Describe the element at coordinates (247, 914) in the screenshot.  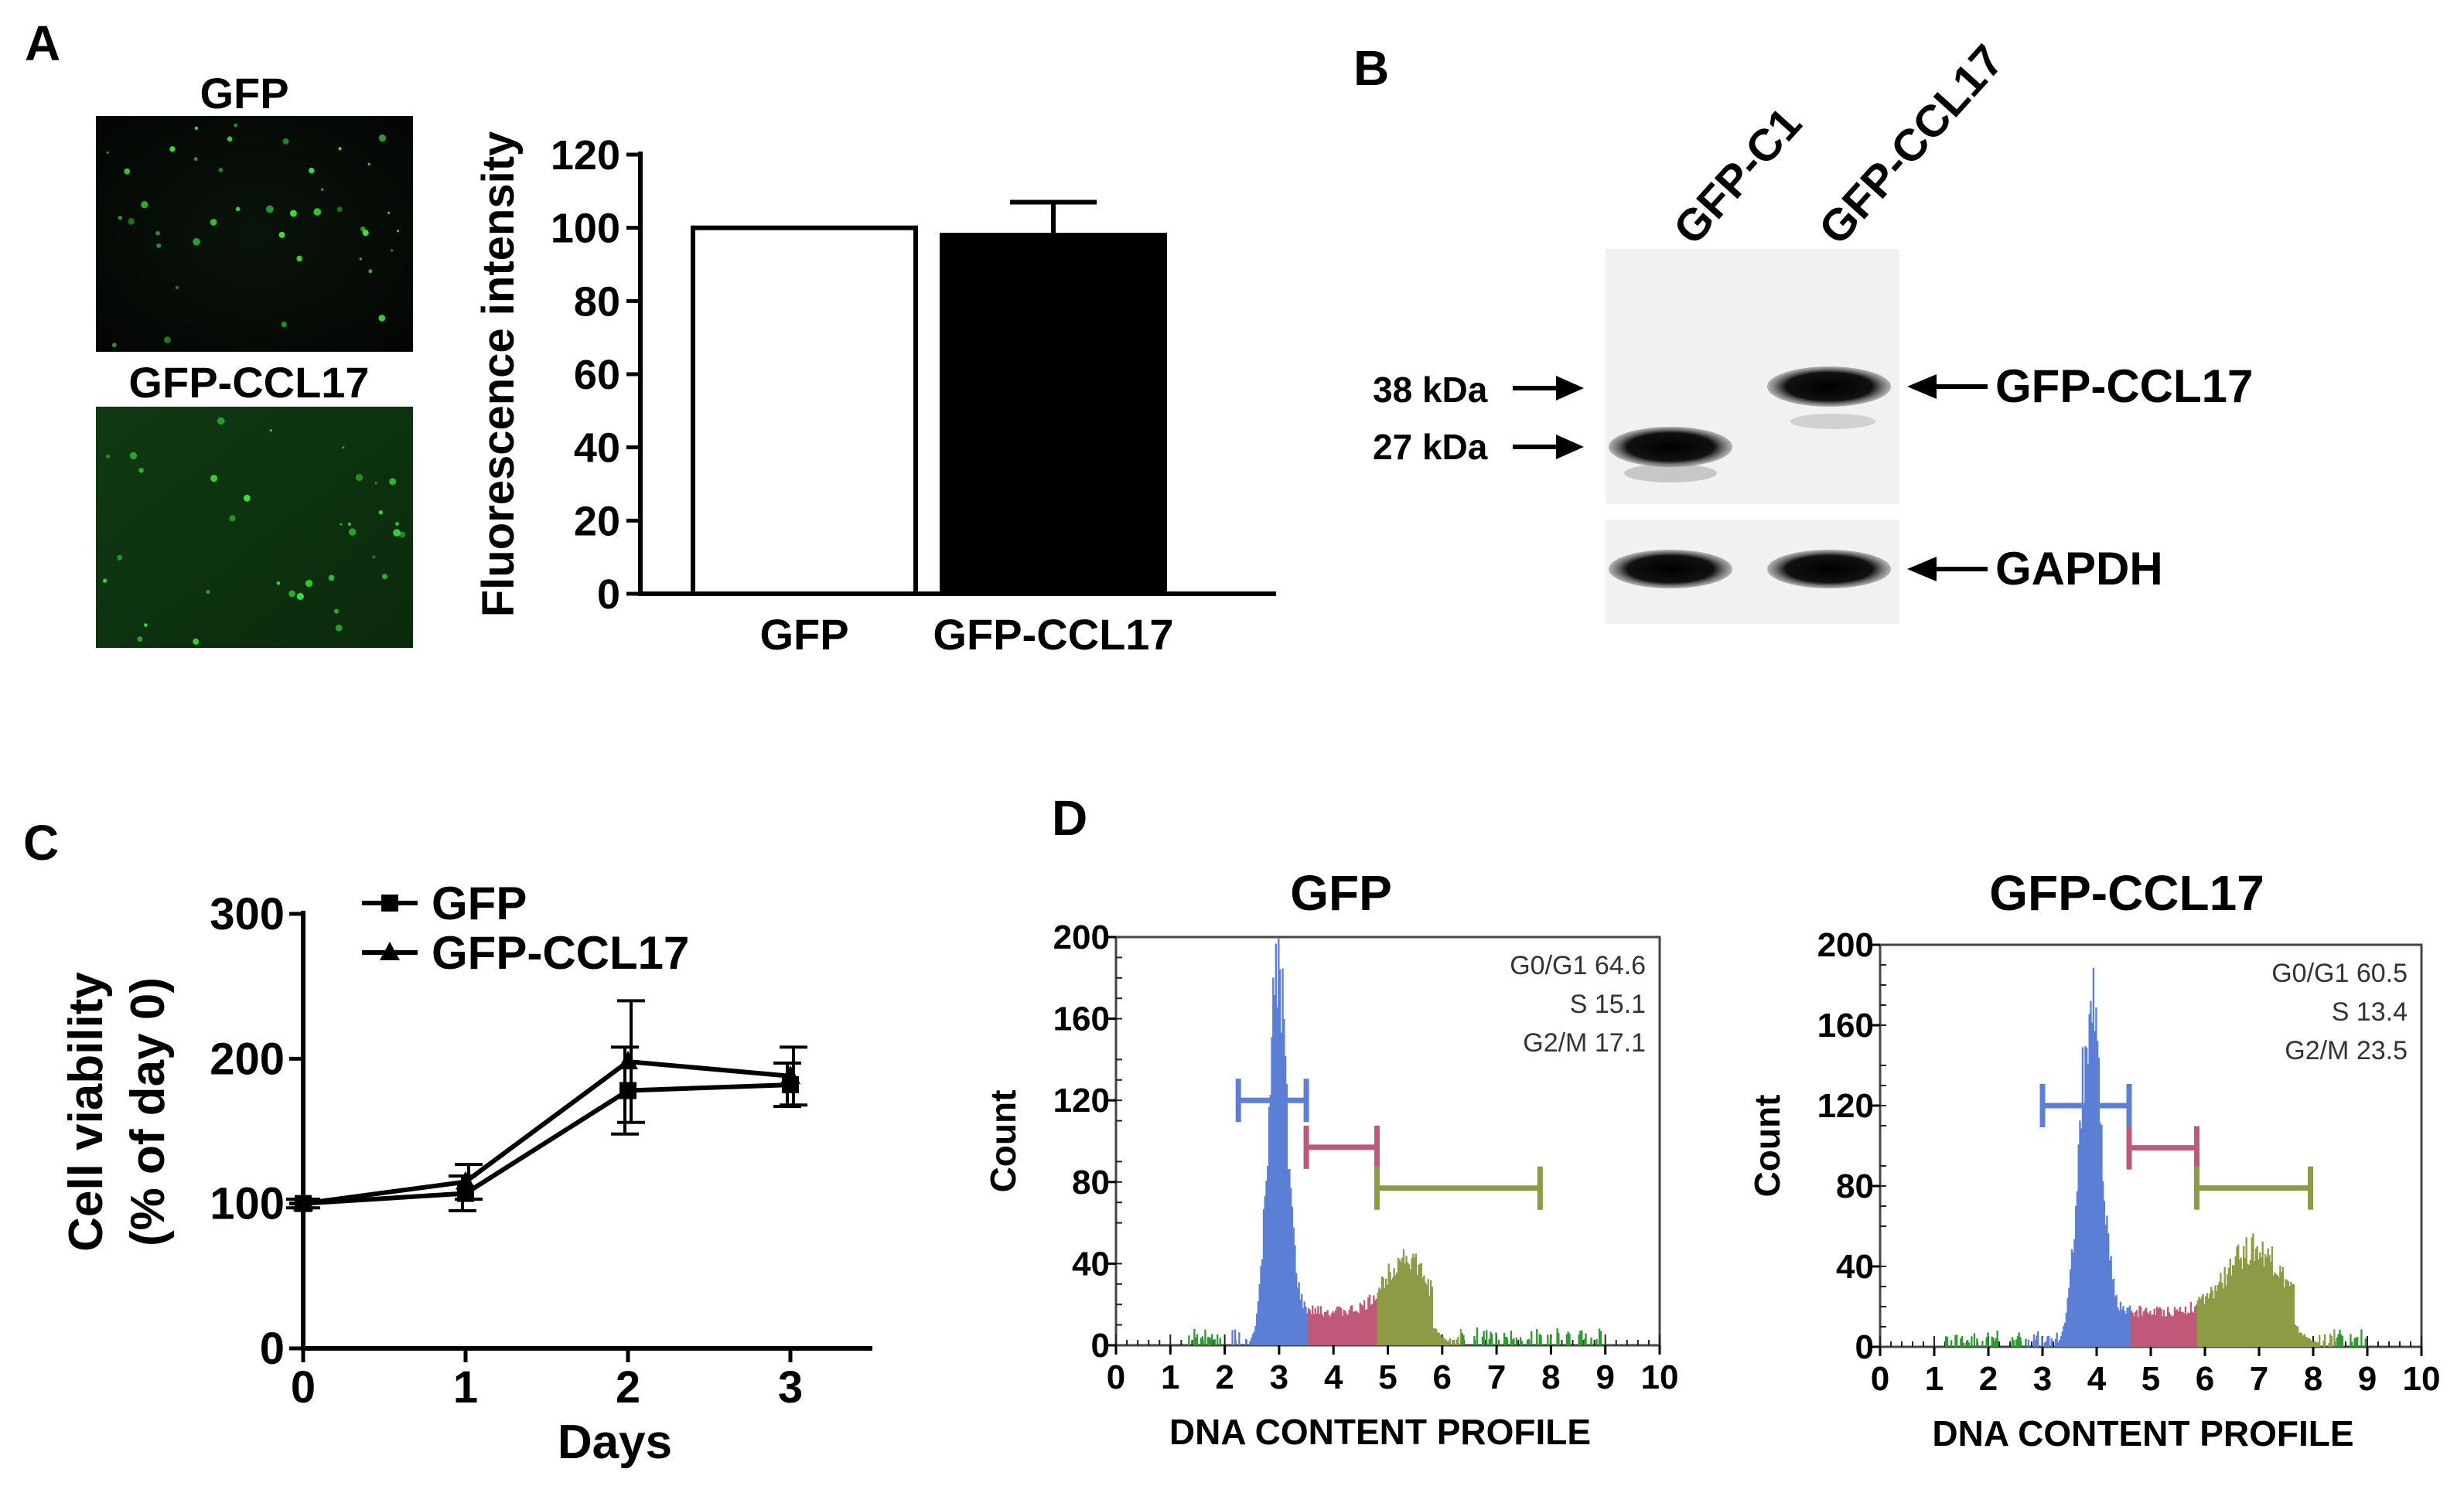
I see `y-tick-label: 300` at that location.